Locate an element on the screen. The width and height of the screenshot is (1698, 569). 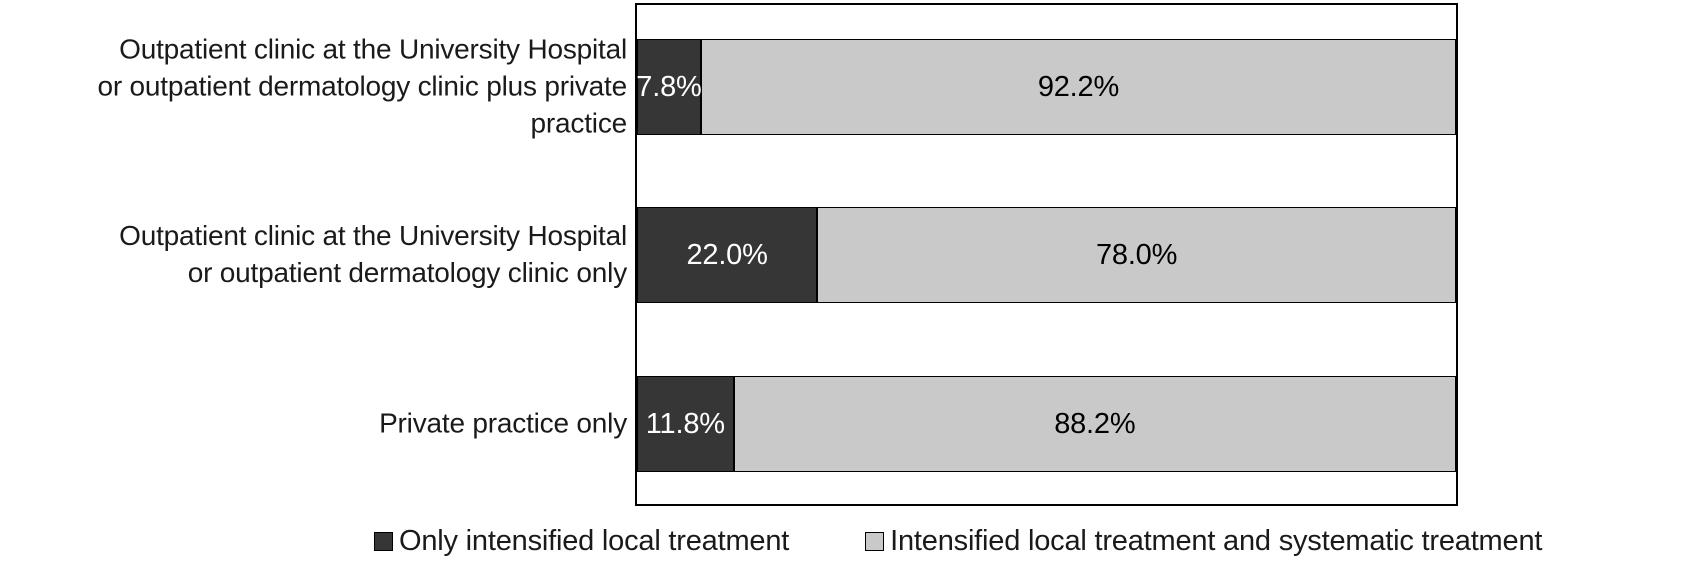
bar-value-label: 22.0% is located at coordinates (727, 254).